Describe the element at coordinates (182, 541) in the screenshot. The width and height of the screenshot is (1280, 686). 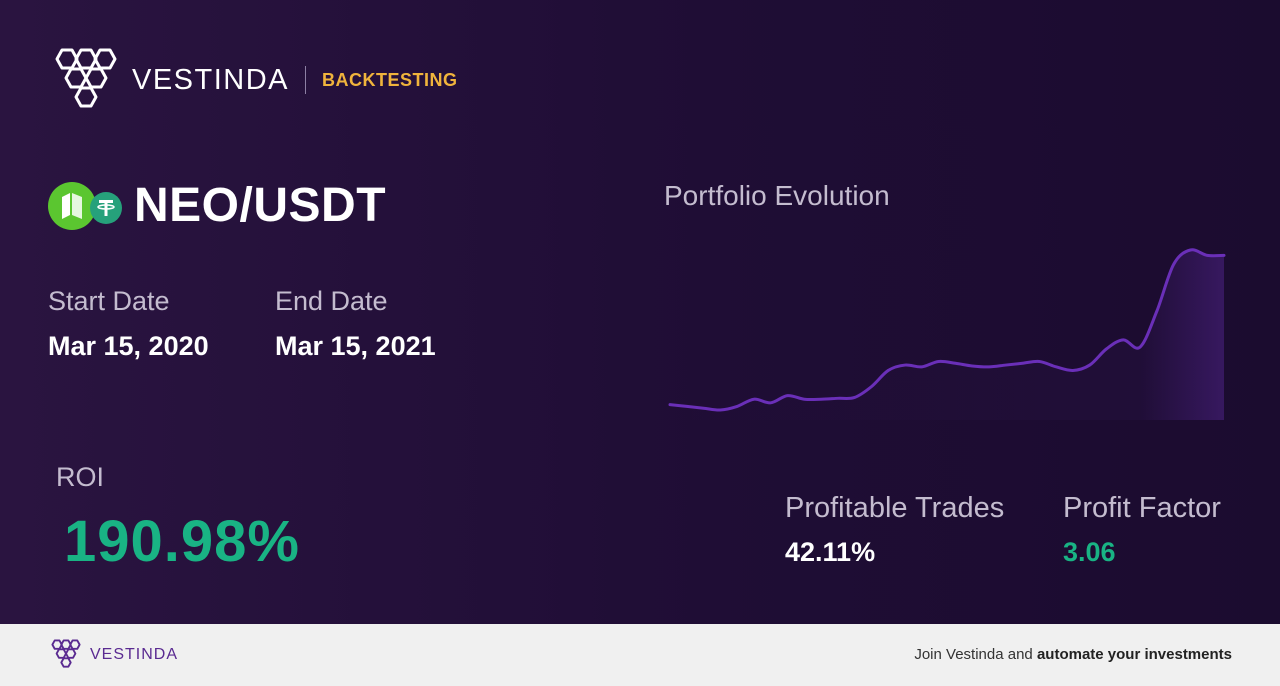
I see `roi-value: 190.98%` at that location.